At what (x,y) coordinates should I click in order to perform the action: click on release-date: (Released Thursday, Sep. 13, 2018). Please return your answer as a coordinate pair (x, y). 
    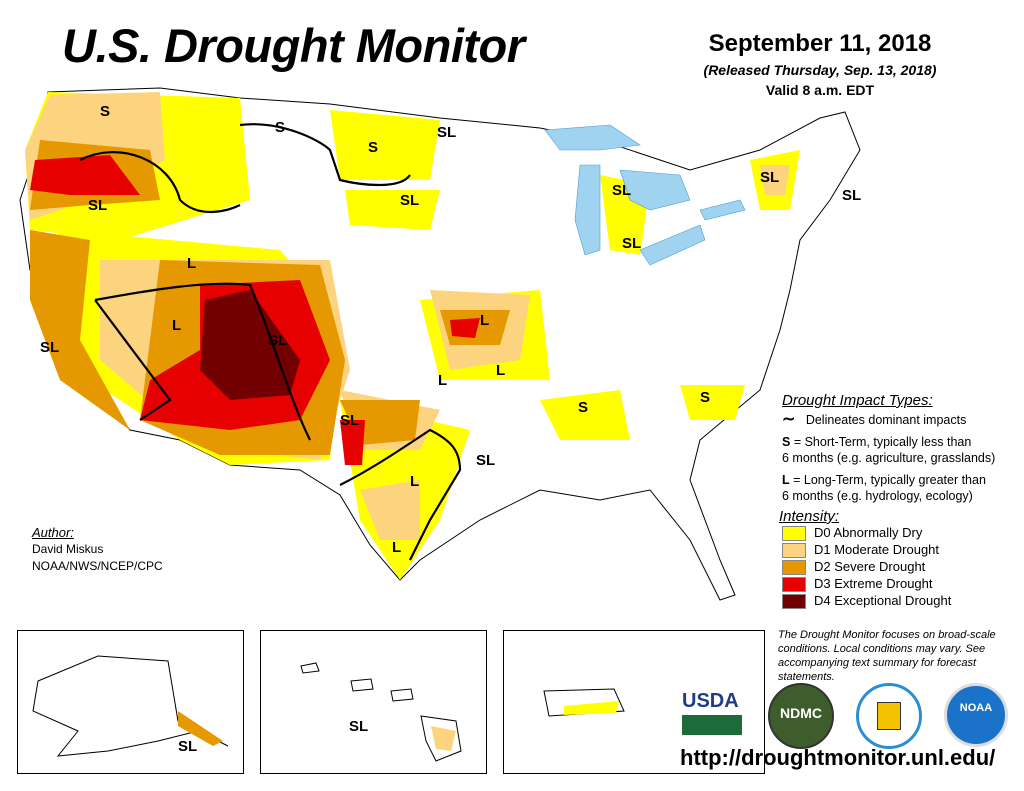
    Looking at the image, I should click on (820, 70).